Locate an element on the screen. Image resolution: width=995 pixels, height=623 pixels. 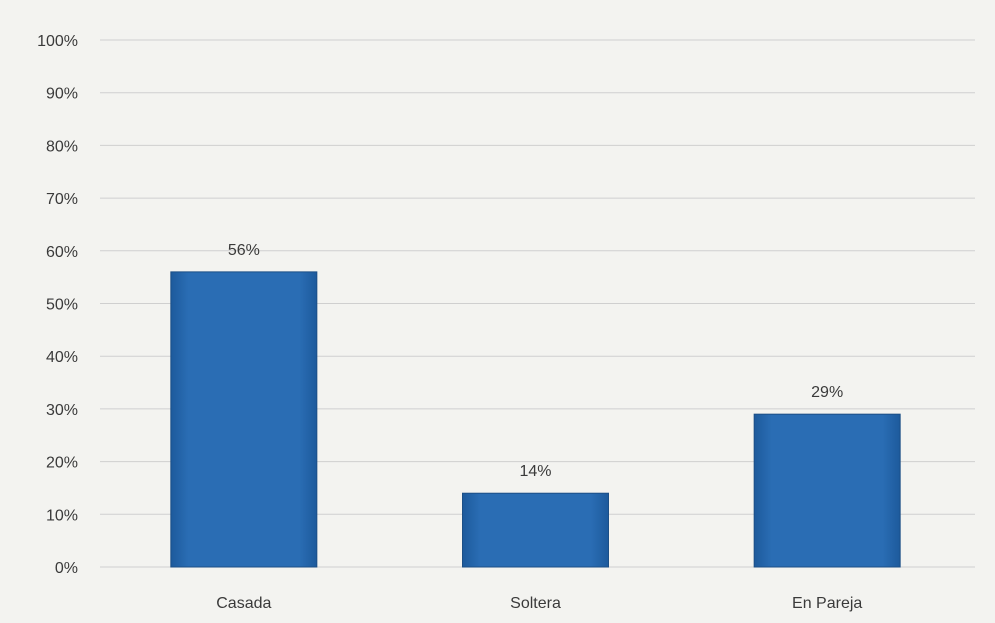
x-category-label: Soltera is located at coordinates (535, 603).